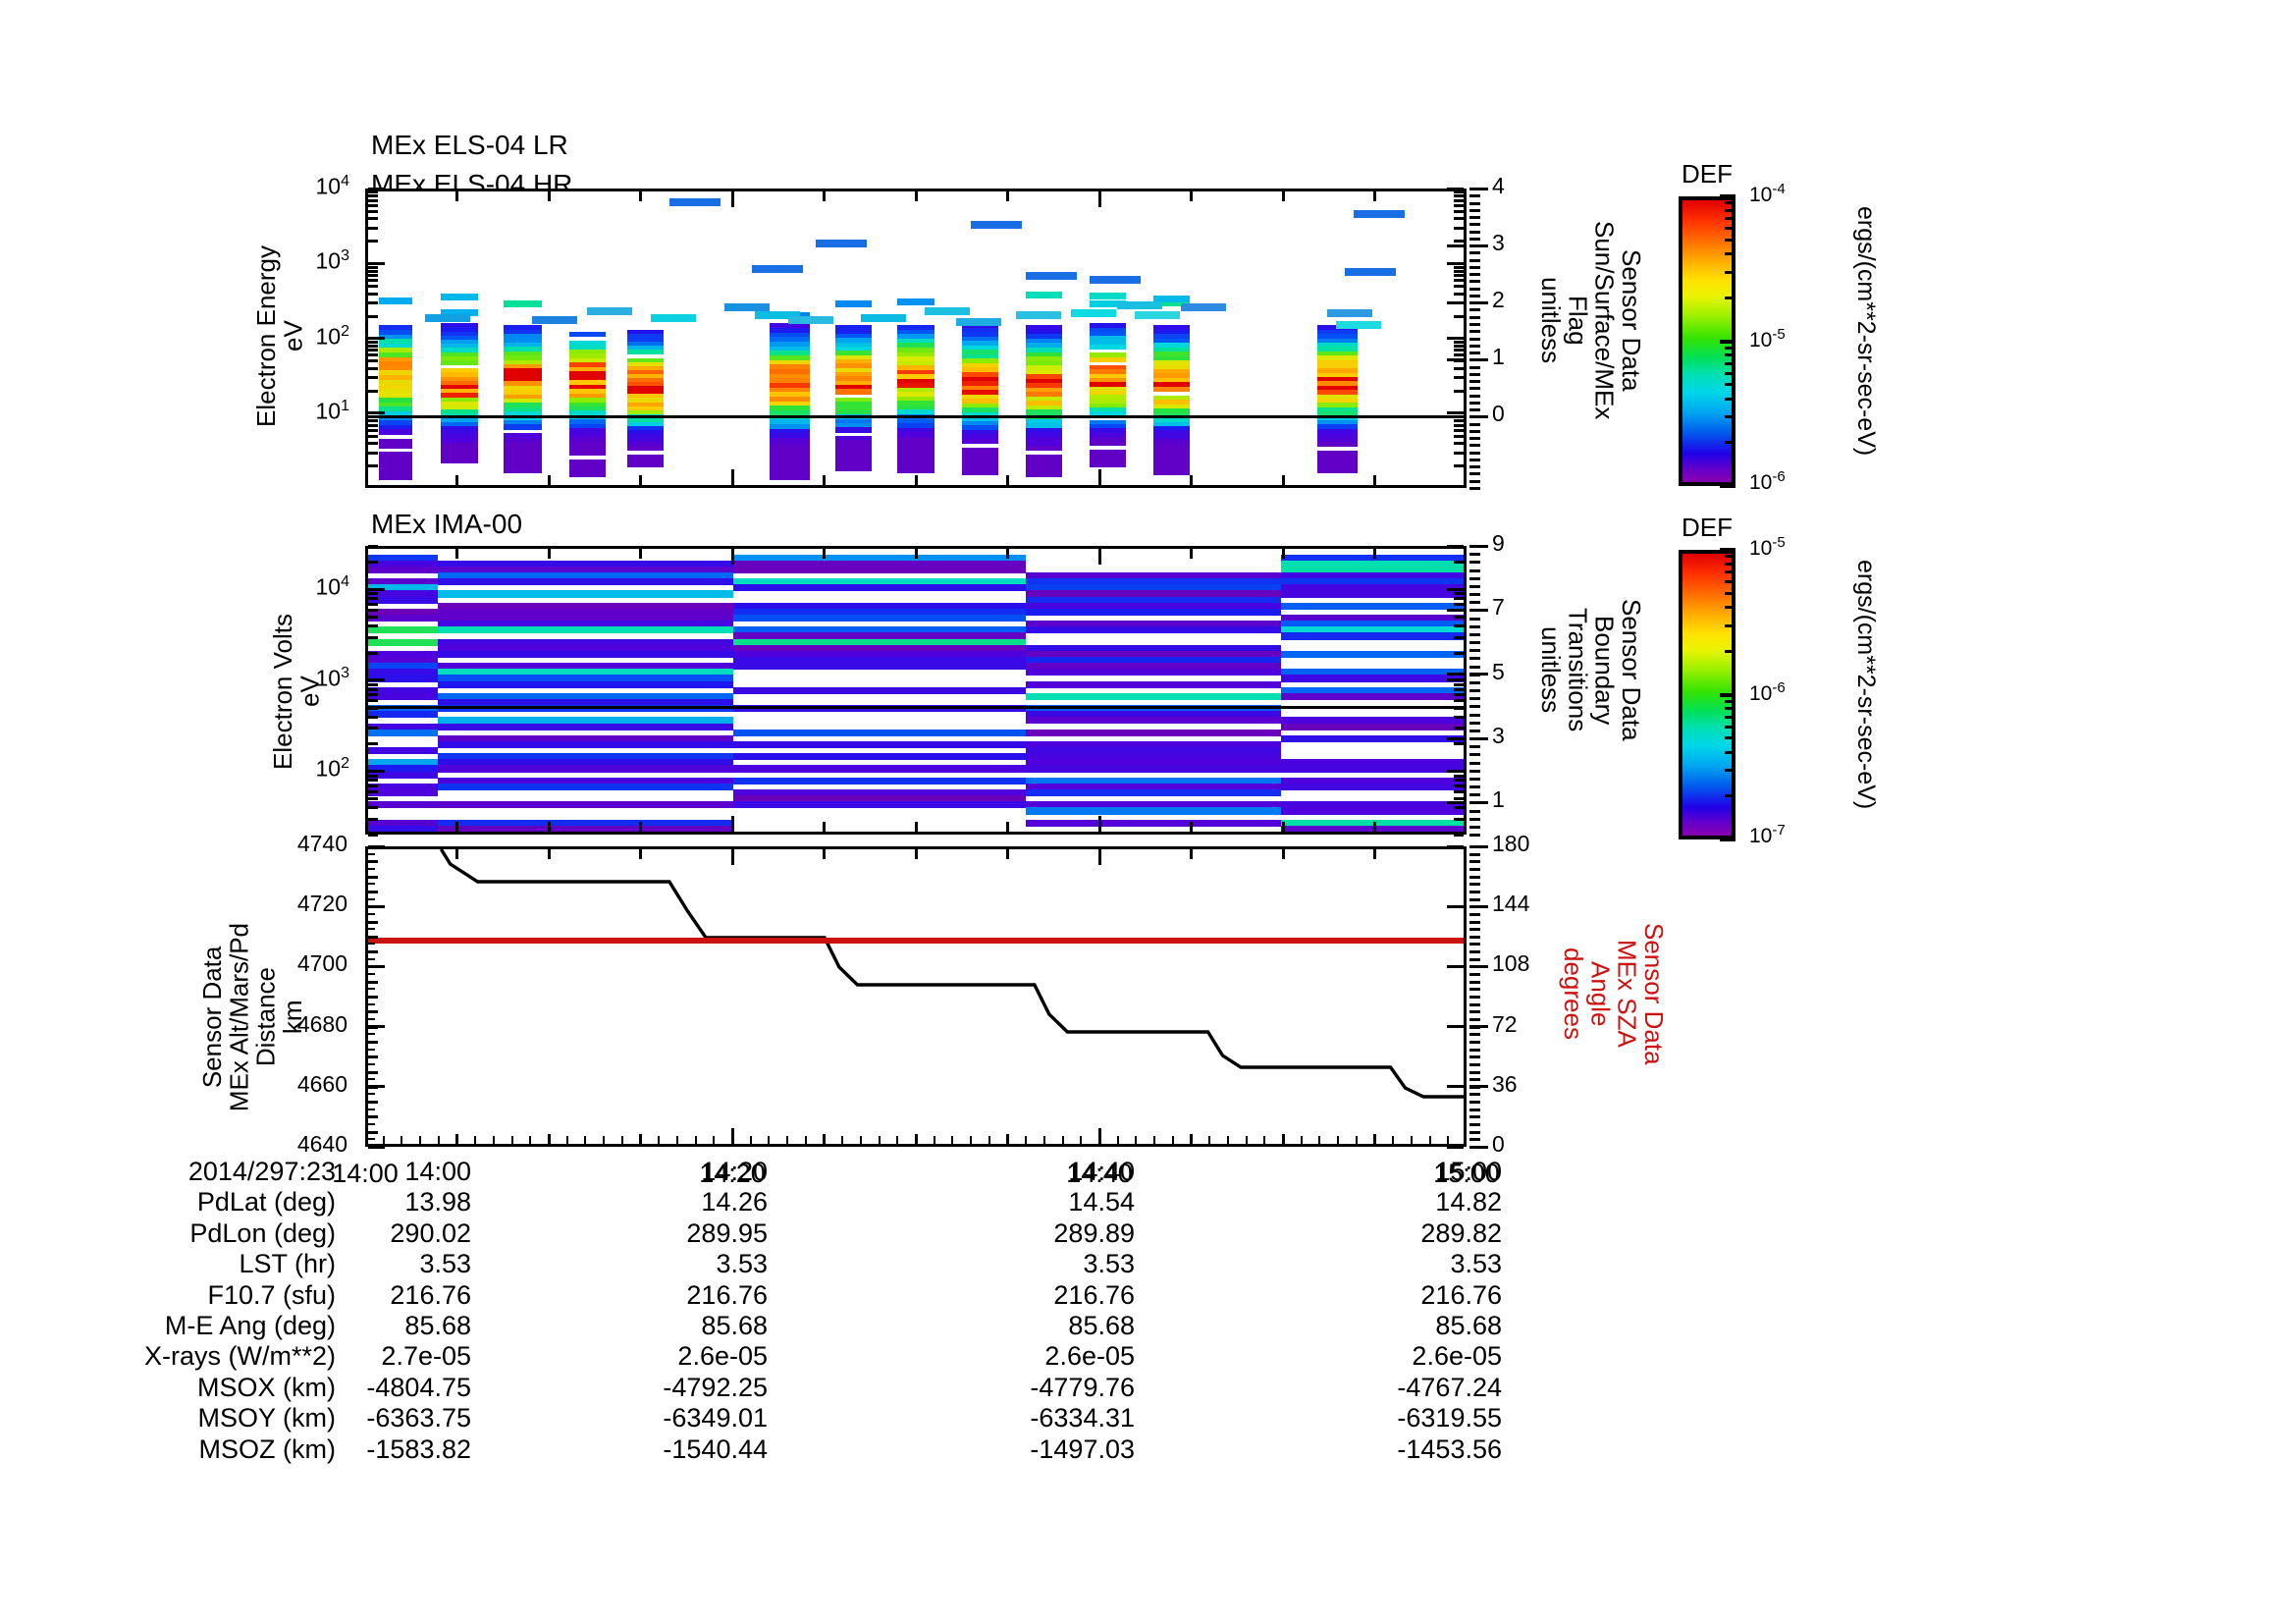 Image resolution: width=2296 pixels, height=1623 pixels. Describe the element at coordinates (1727, 839) in the screenshot. I see `colorbar-major-tick` at that location.